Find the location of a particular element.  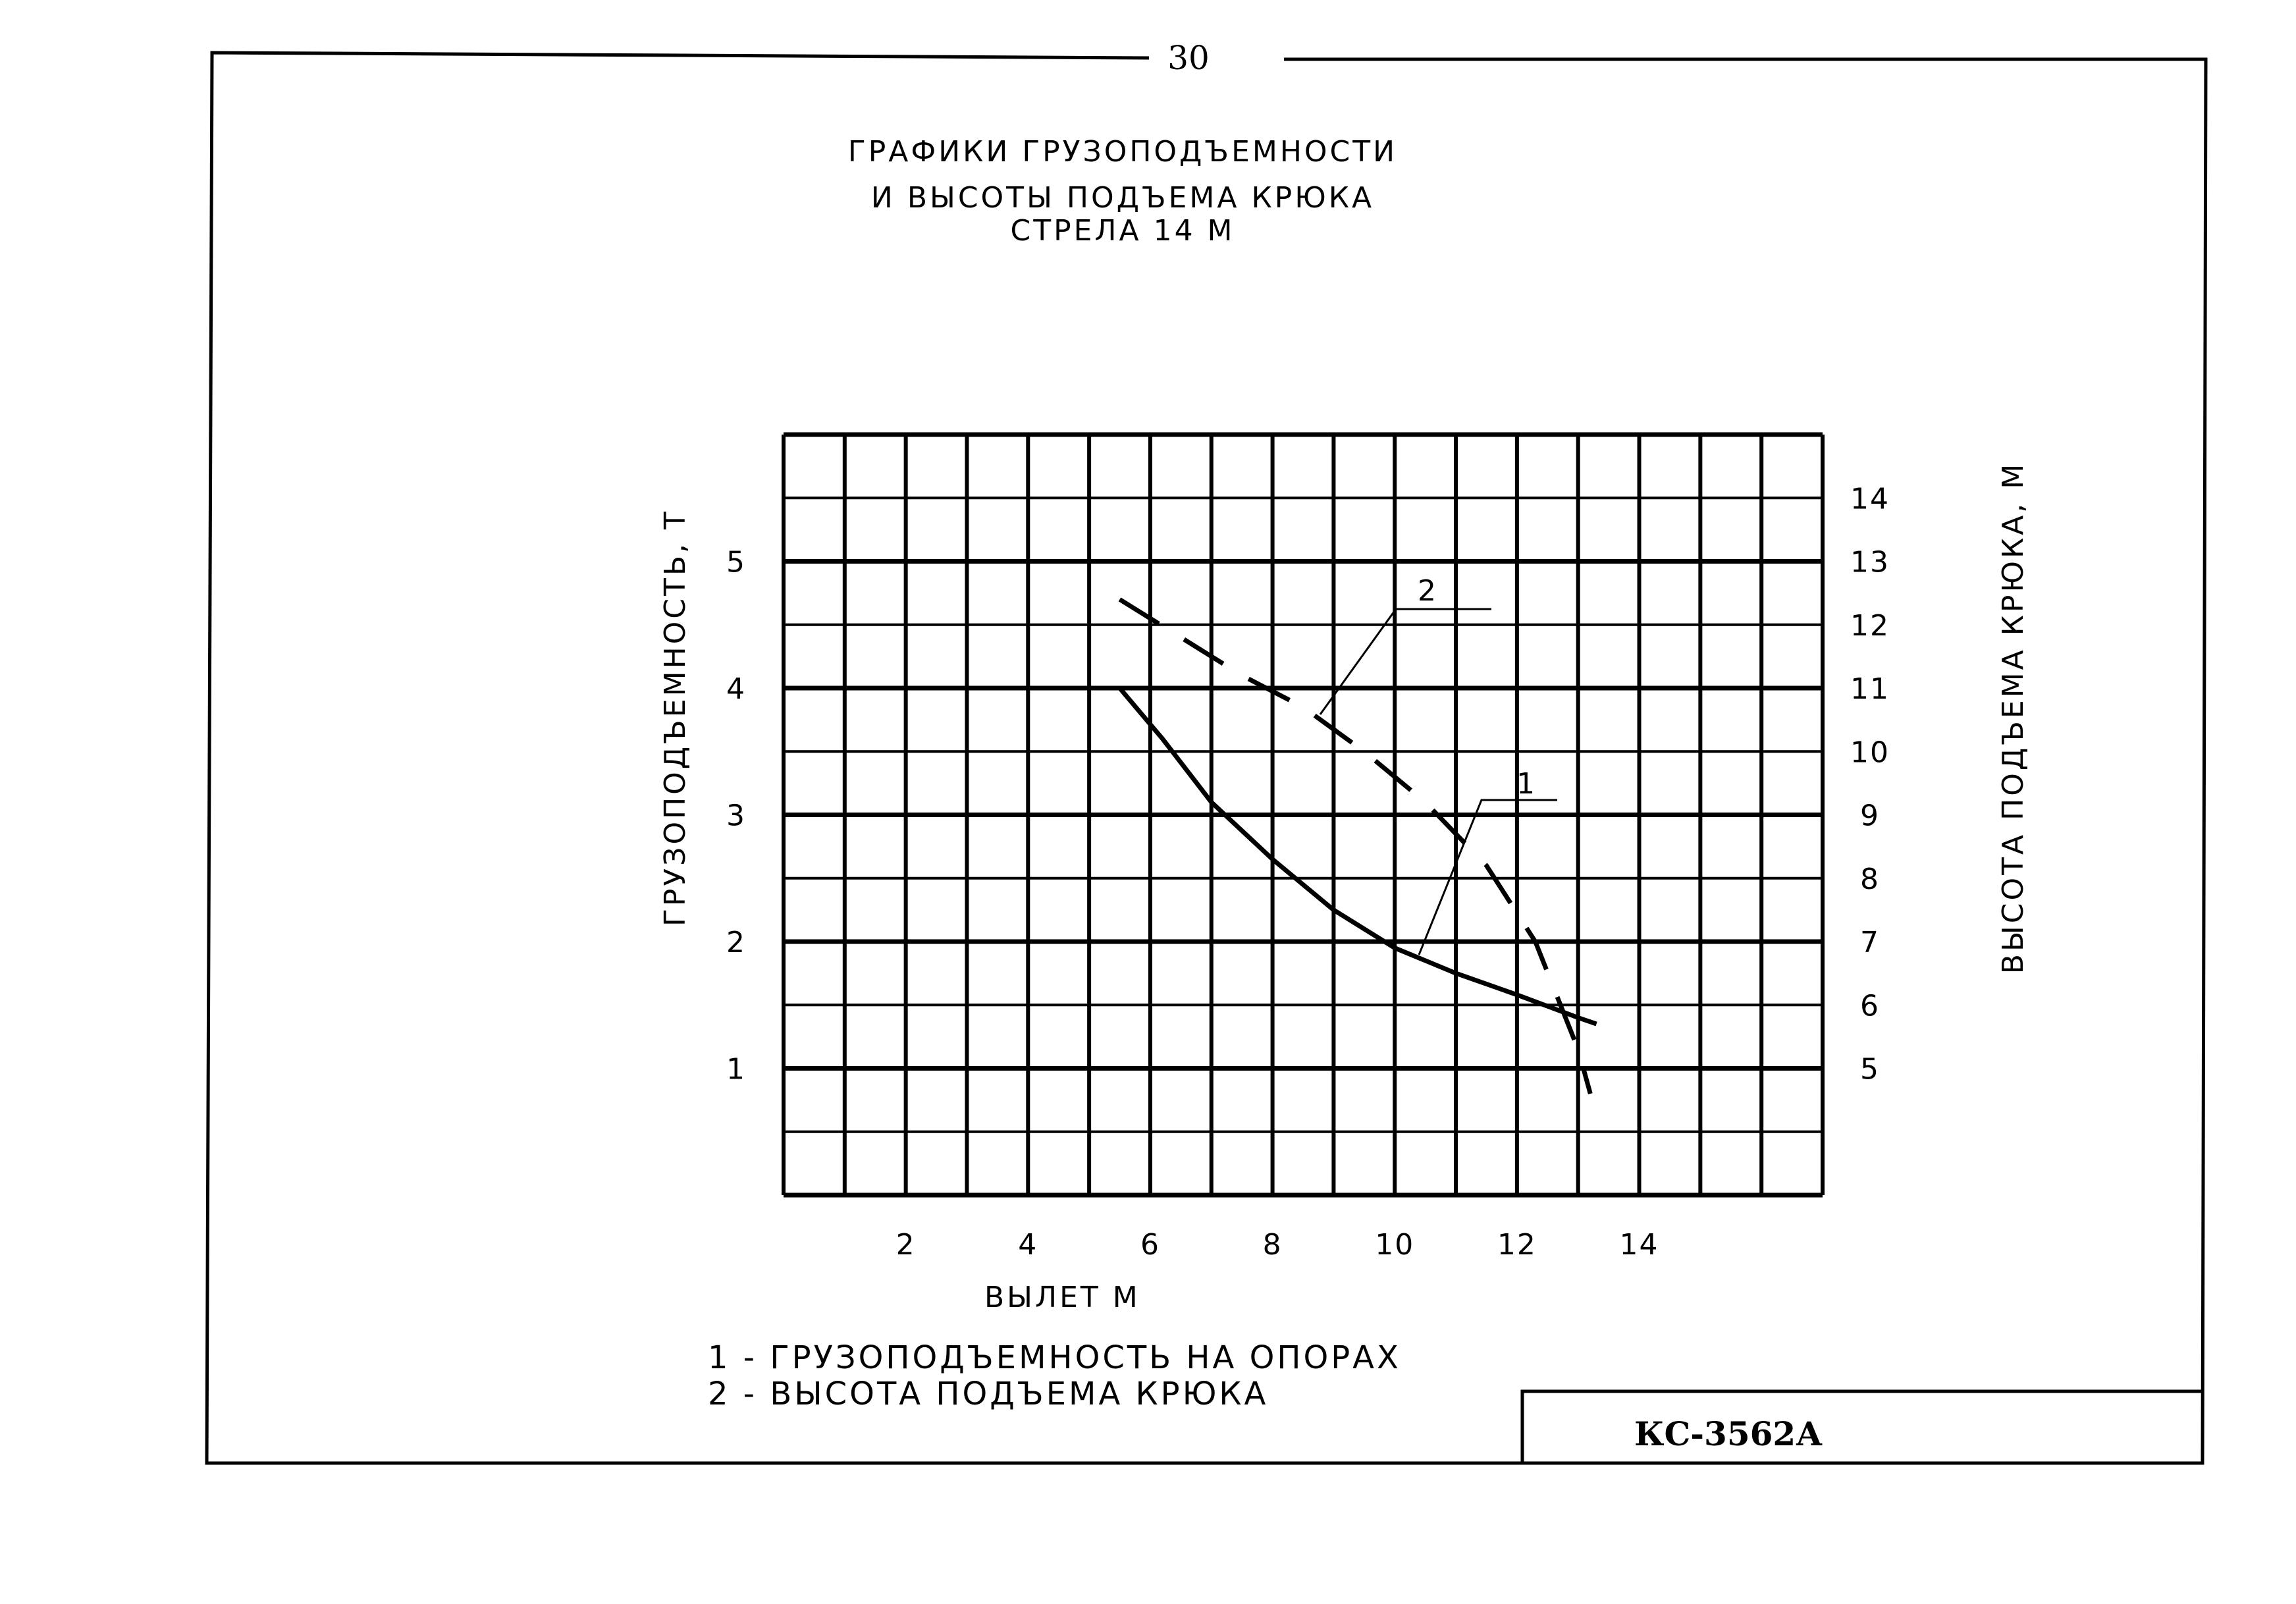

x-tick-label: 2 is located at coordinates (906, 1245).